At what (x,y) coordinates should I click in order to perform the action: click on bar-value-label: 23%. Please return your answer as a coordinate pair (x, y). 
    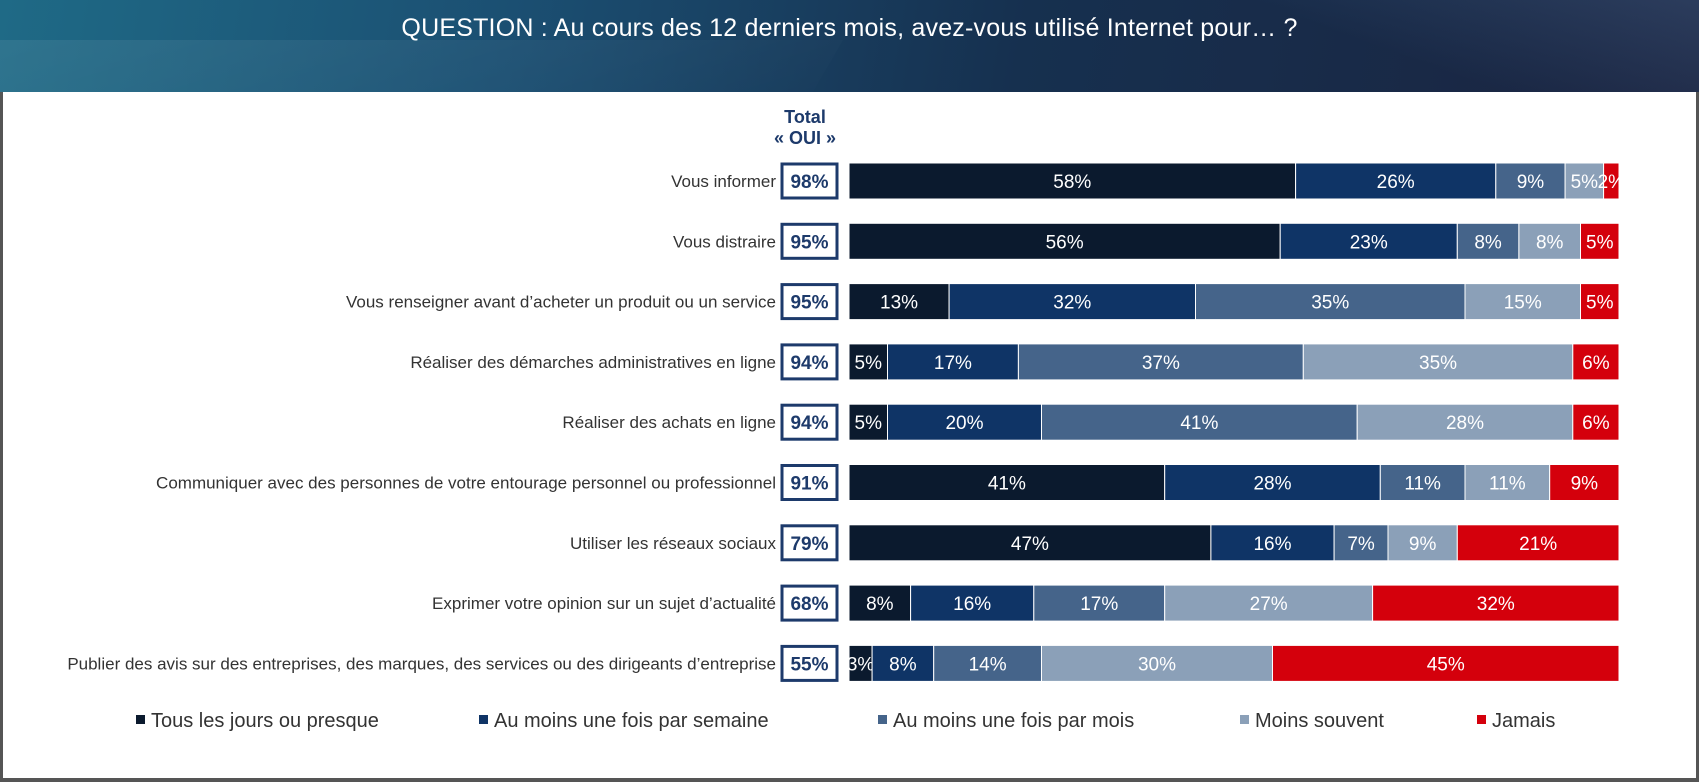
    Looking at the image, I should click on (1369, 242).